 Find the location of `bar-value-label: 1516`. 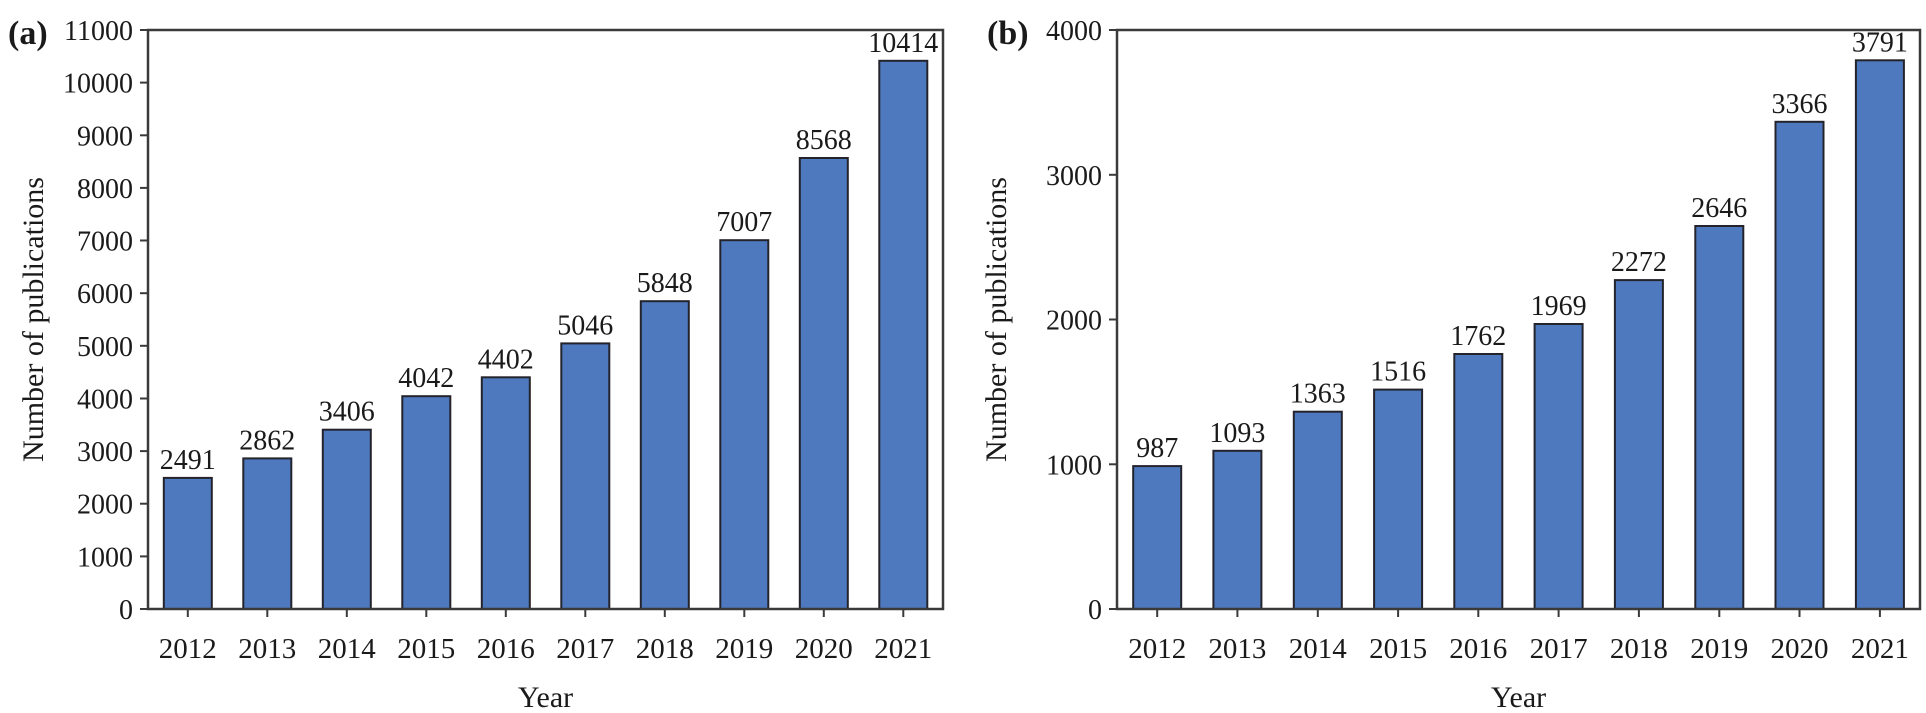

bar-value-label: 1516 is located at coordinates (1398, 372).